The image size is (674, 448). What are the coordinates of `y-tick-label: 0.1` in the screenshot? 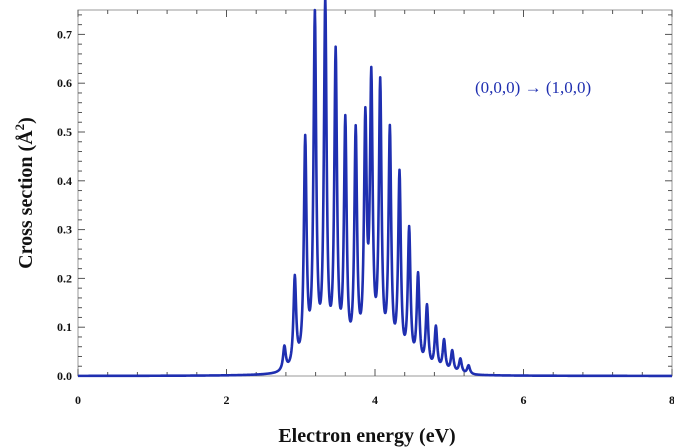 It's located at (64, 327).